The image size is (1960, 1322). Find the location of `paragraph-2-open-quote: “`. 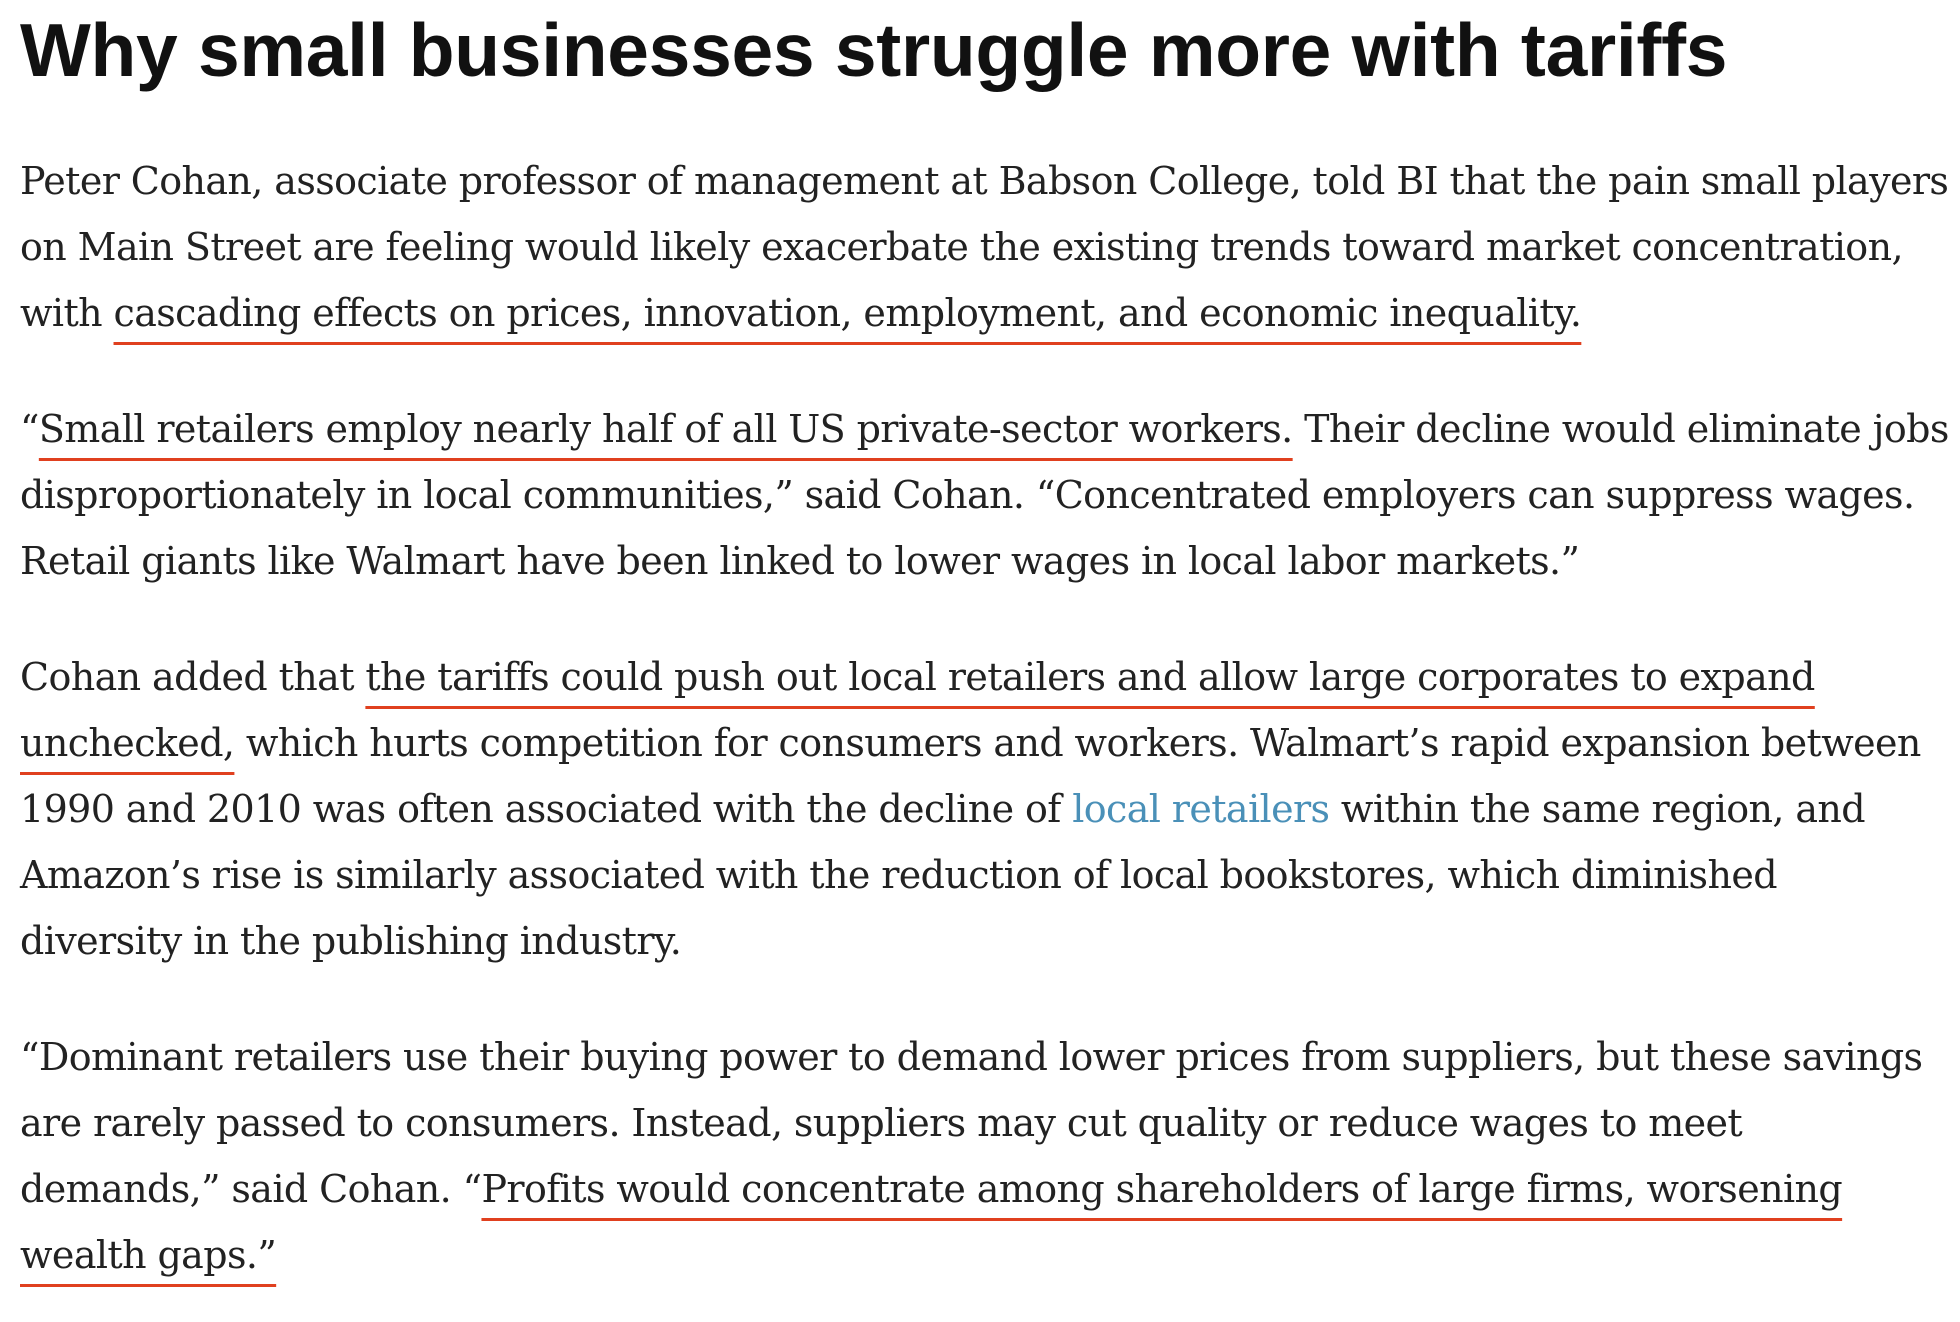

paragraph-2-open-quote: “ is located at coordinates (29, 429).